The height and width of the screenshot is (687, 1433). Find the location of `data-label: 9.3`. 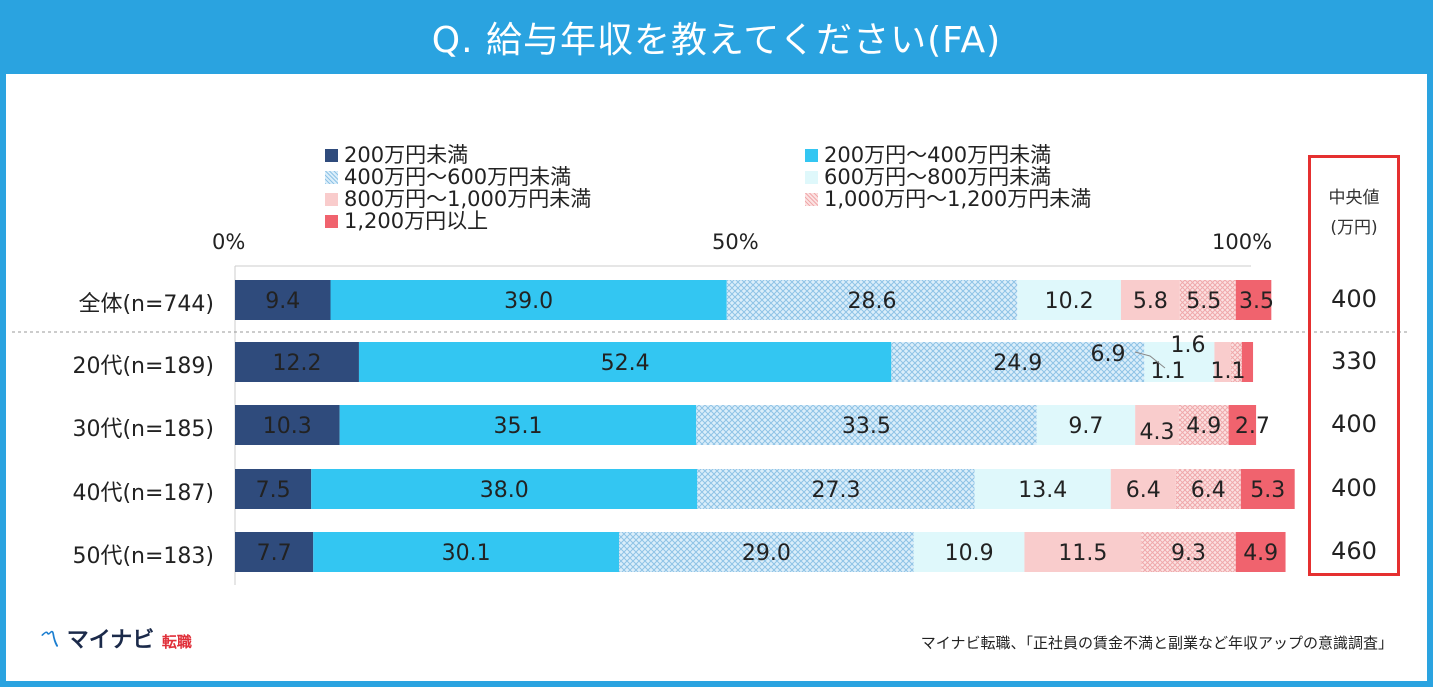

data-label: 9.3 is located at coordinates (1188, 553).